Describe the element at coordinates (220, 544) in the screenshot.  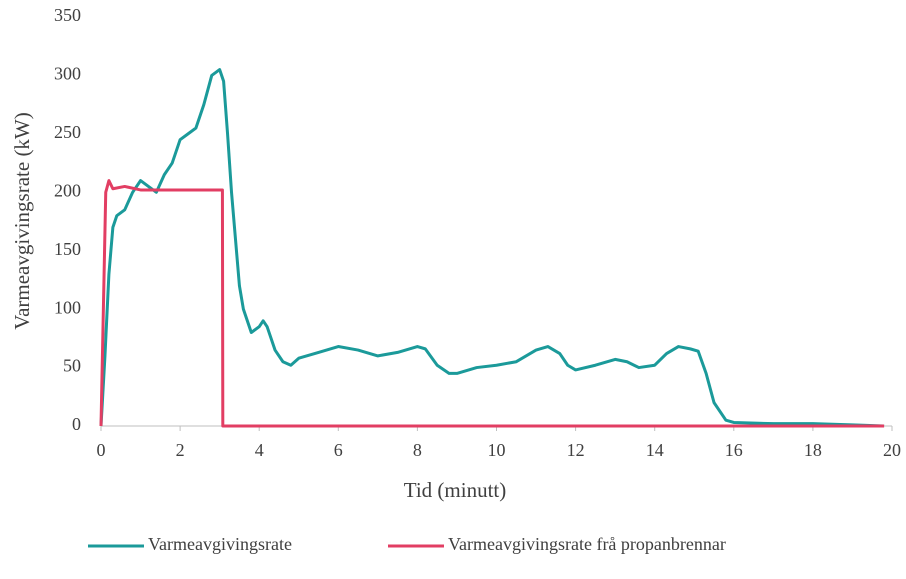
I see `legend-label: Varmeavgivingsrate` at that location.